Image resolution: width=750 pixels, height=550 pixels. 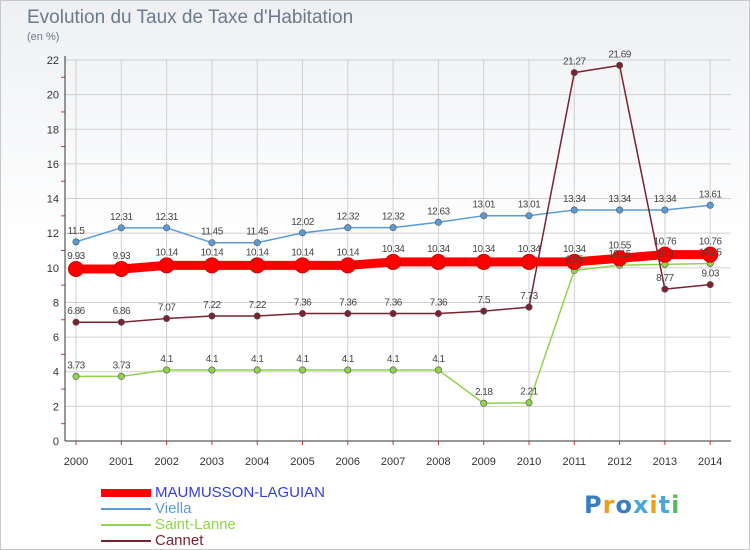 What do you see at coordinates (483, 300) in the screenshot?
I see `data-label-3: 7.5` at bounding box center [483, 300].